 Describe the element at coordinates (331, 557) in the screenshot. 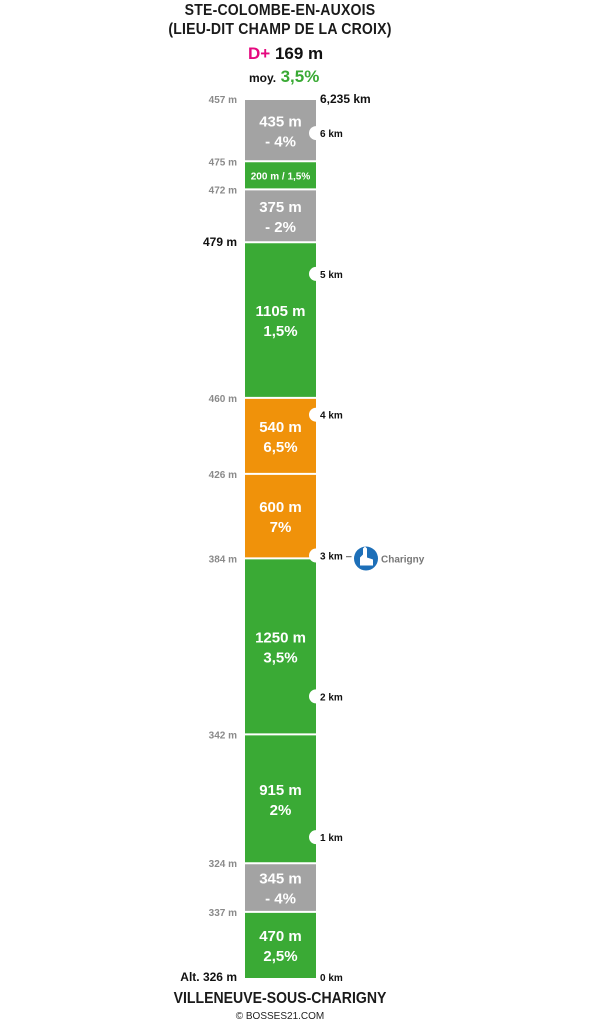

I see `km-marker-label: 3 km` at that location.